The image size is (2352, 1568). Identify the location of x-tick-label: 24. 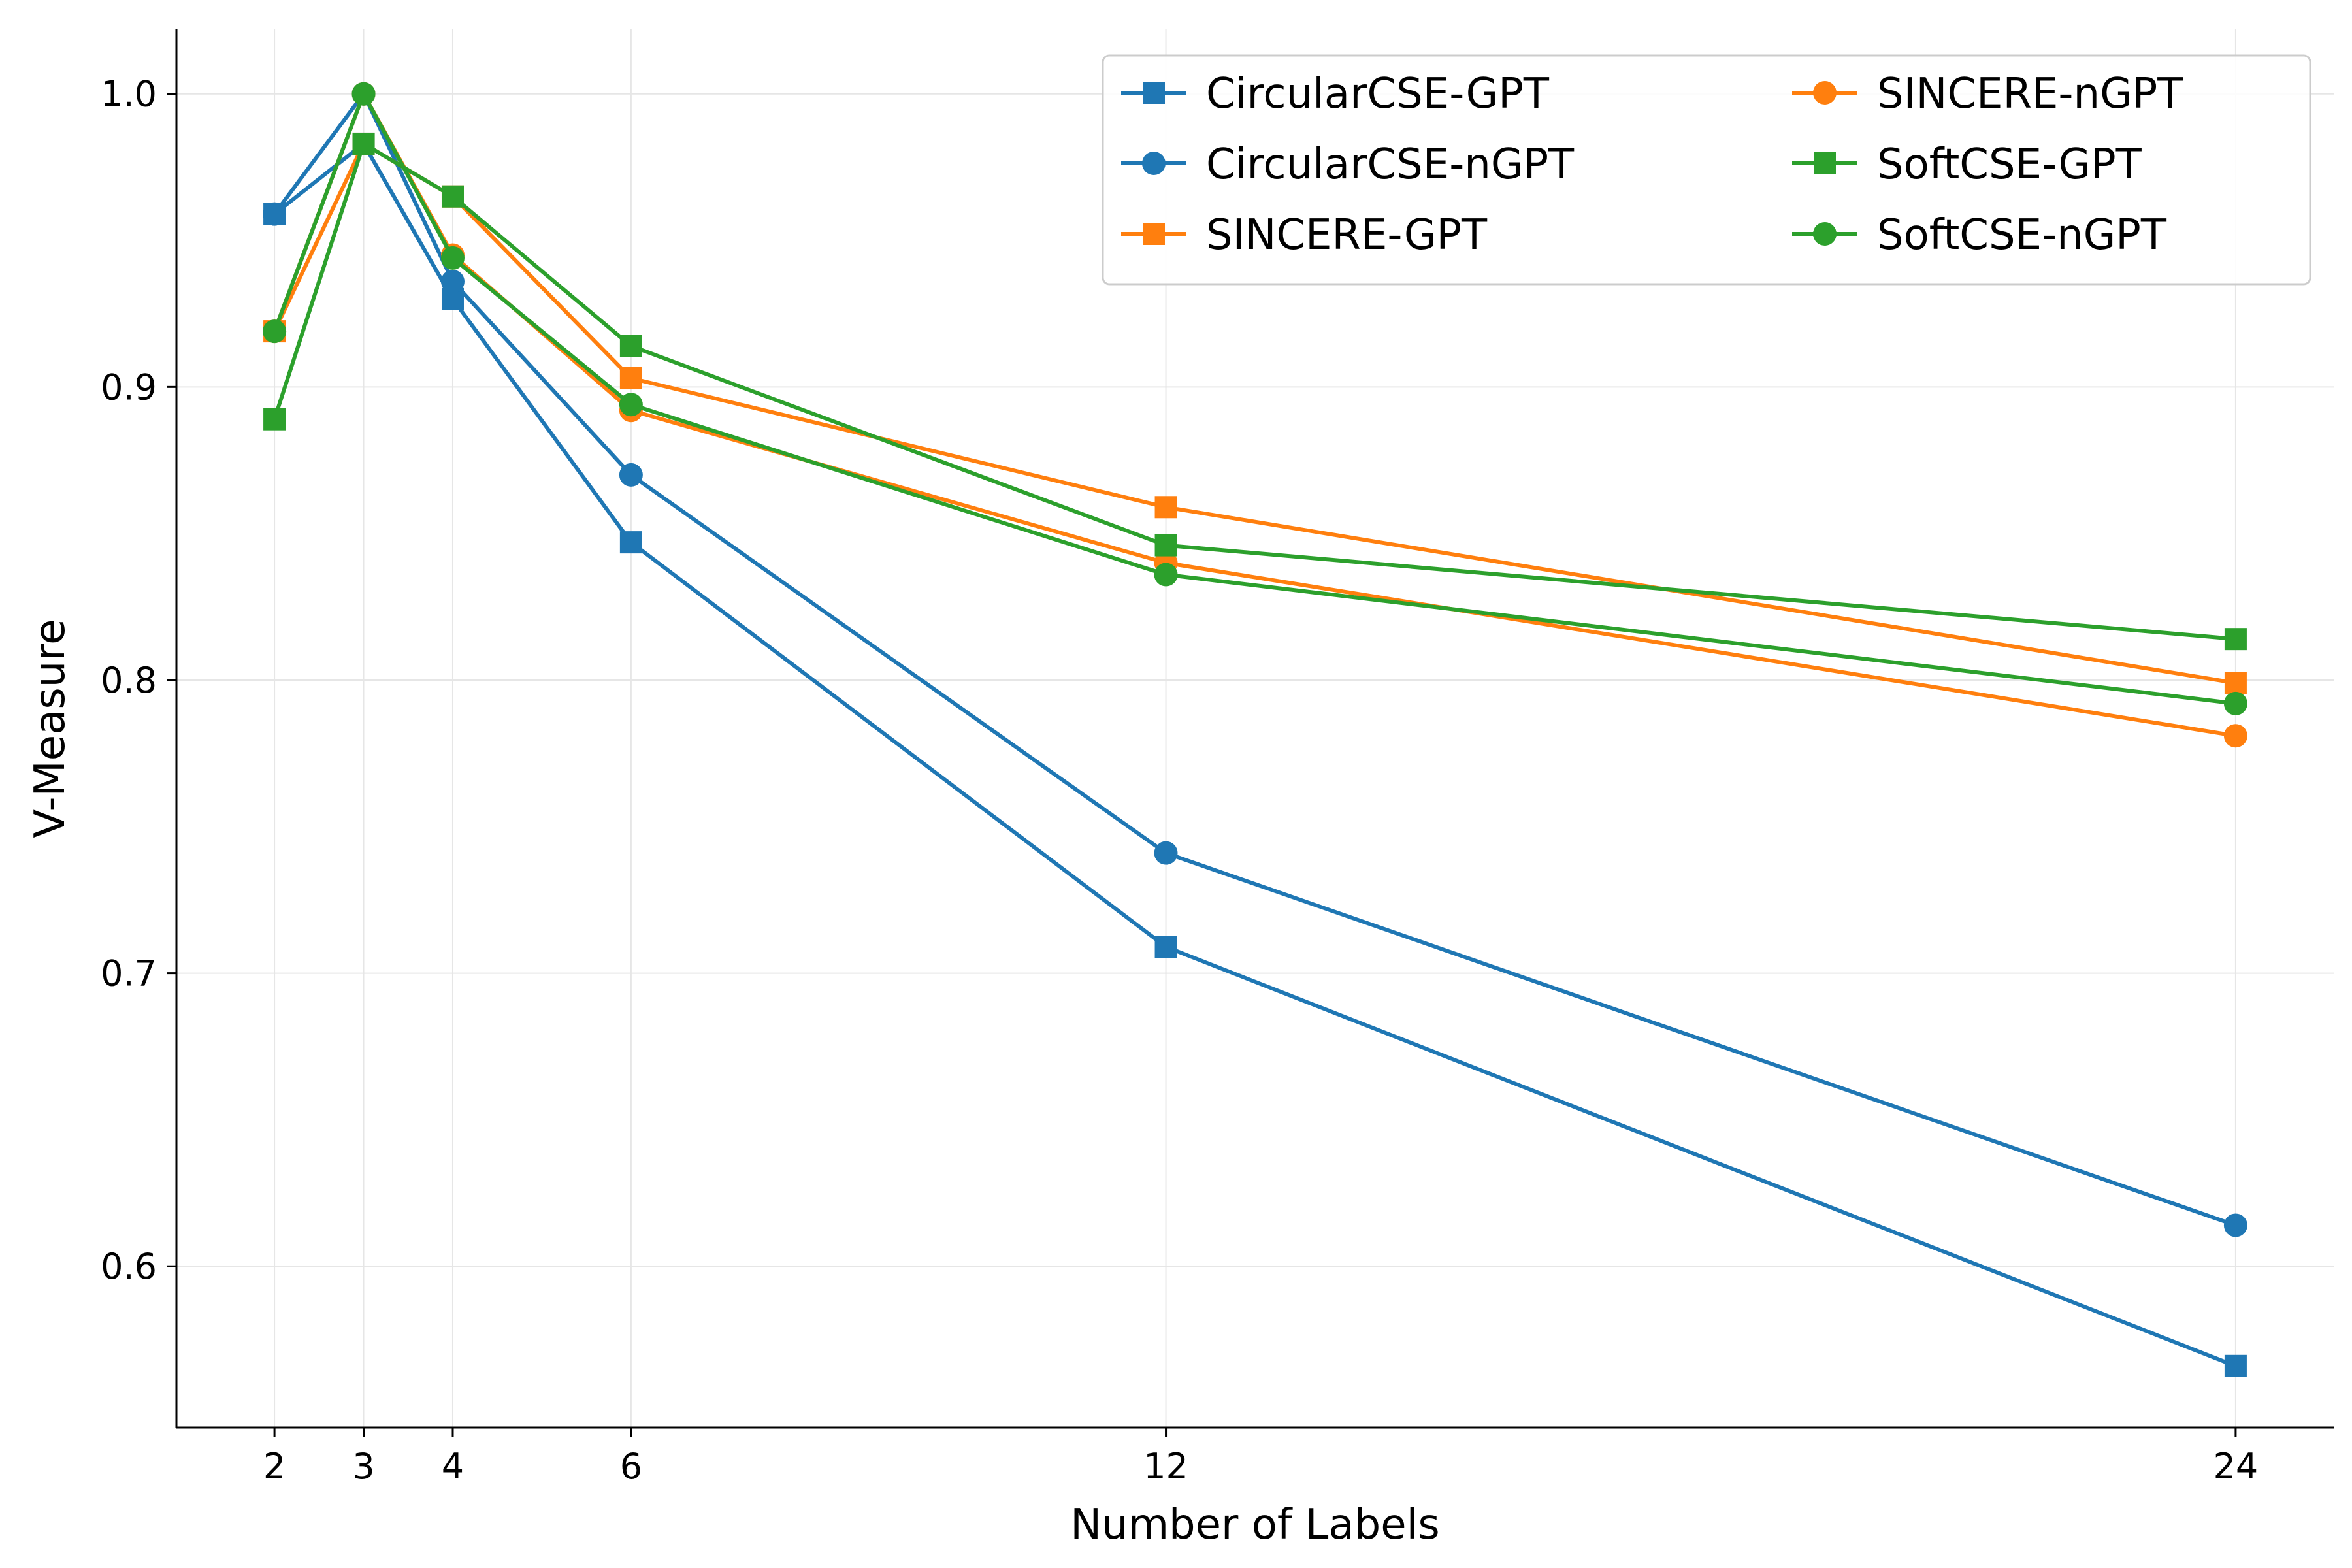
(2236, 1466).